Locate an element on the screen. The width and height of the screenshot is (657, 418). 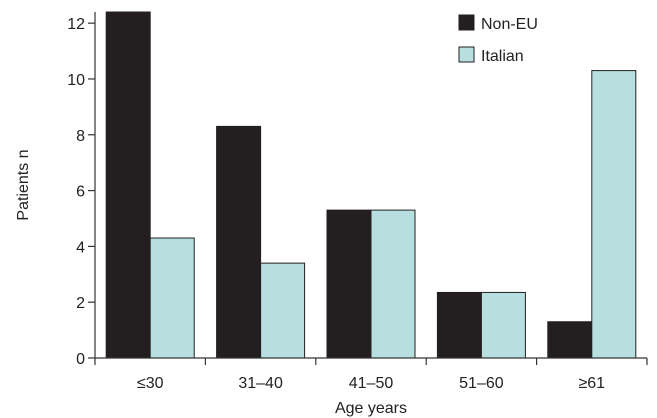
x-tick-label: ≥61 is located at coordinates (592, 383).